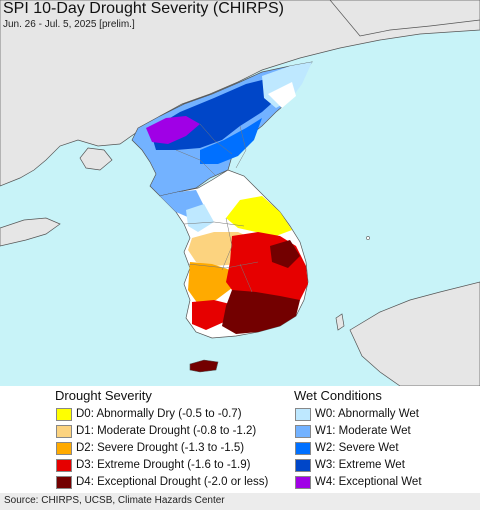 This screenshot has height=510, width=480. What do you see at coordinates (200, 218) in the screenshot?
I see `wet-w0-west` at bounding box center [200, 218].